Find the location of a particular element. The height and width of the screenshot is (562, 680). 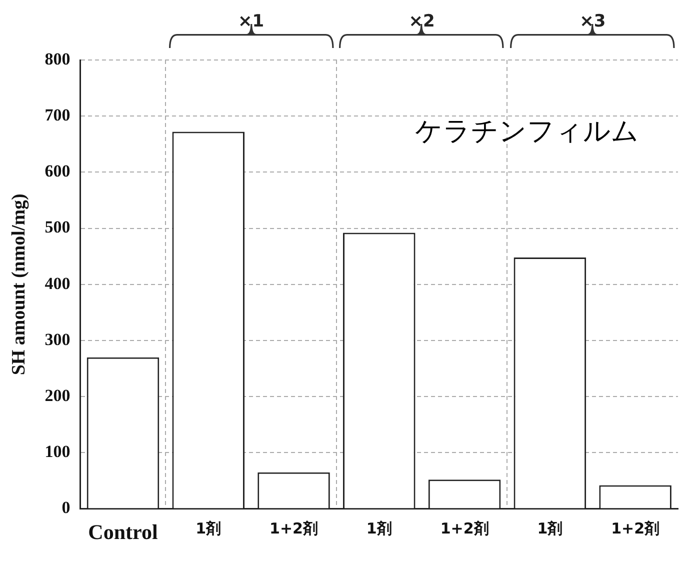

y-tick-label: 100 is located at coordinates (57, 452).